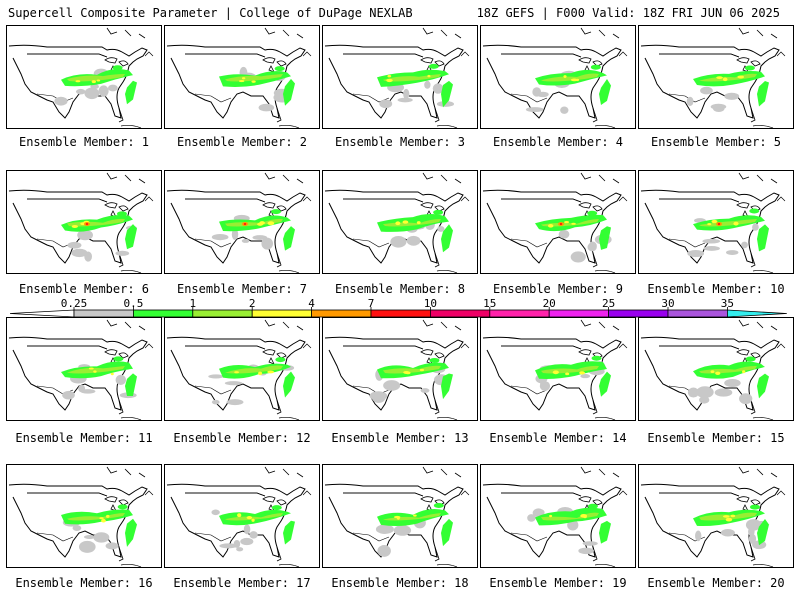 The width and height of the screenshot is (800, 600). What do you see at coordinates (571, 516) in the screenshot?
I see `scp-contour-band` at bounding box center [571, 516].